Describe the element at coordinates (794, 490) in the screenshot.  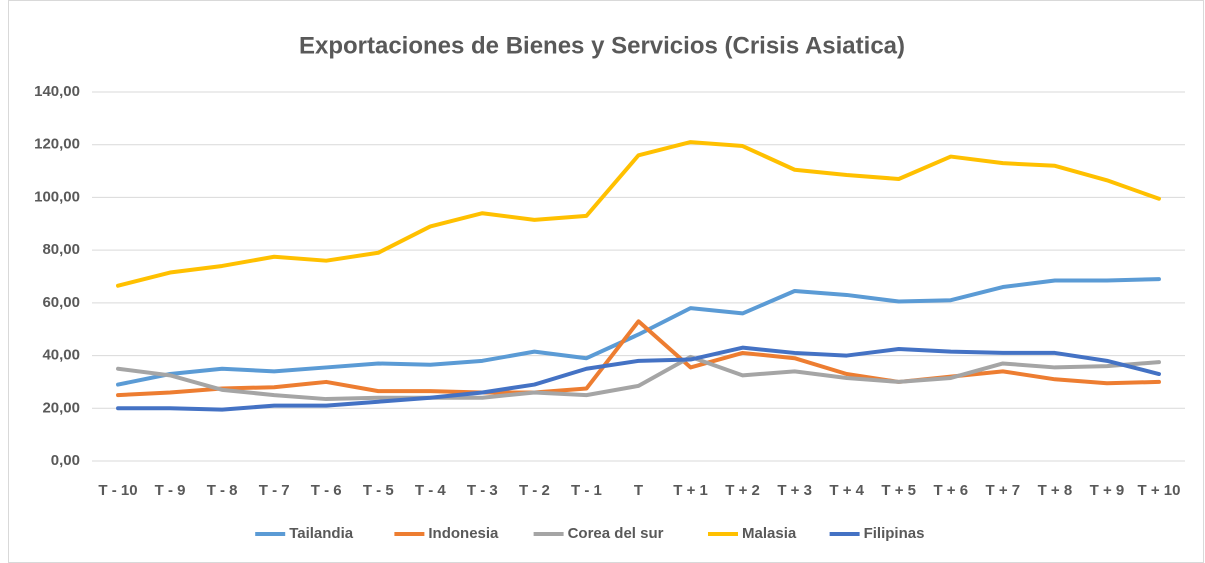
I see `x-tick-label: T + 3` at that location.